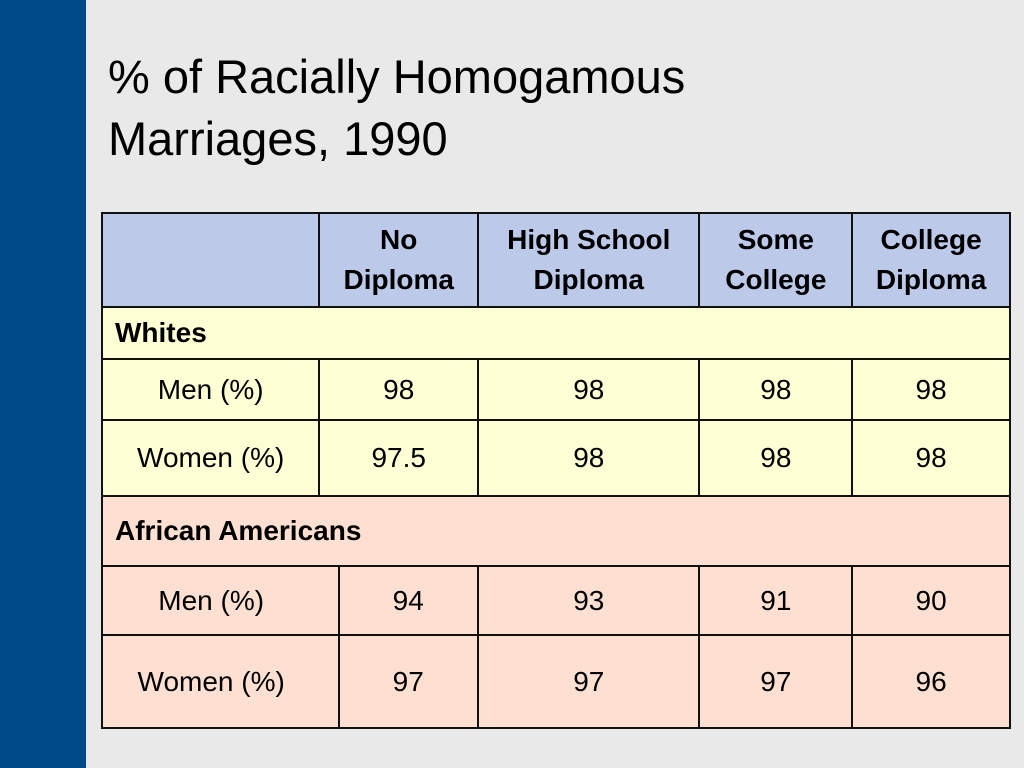 The image size is (1024, 768). I want to click on side-accent-bar, so click(43, 384).